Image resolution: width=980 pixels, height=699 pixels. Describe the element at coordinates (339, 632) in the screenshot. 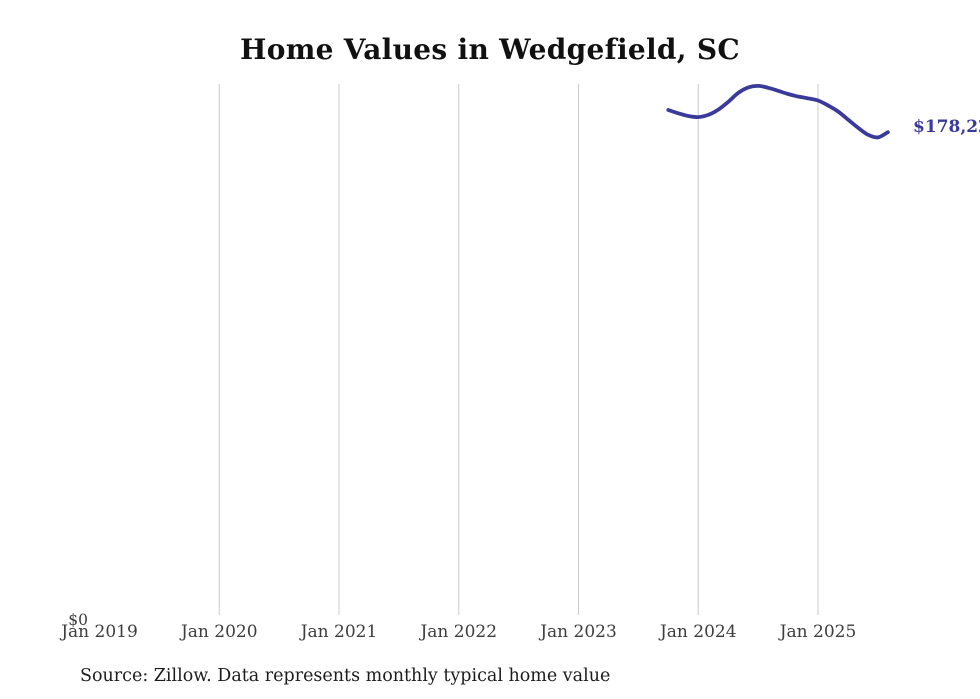

I see `x-tick-label: Jan 2021` at that location.